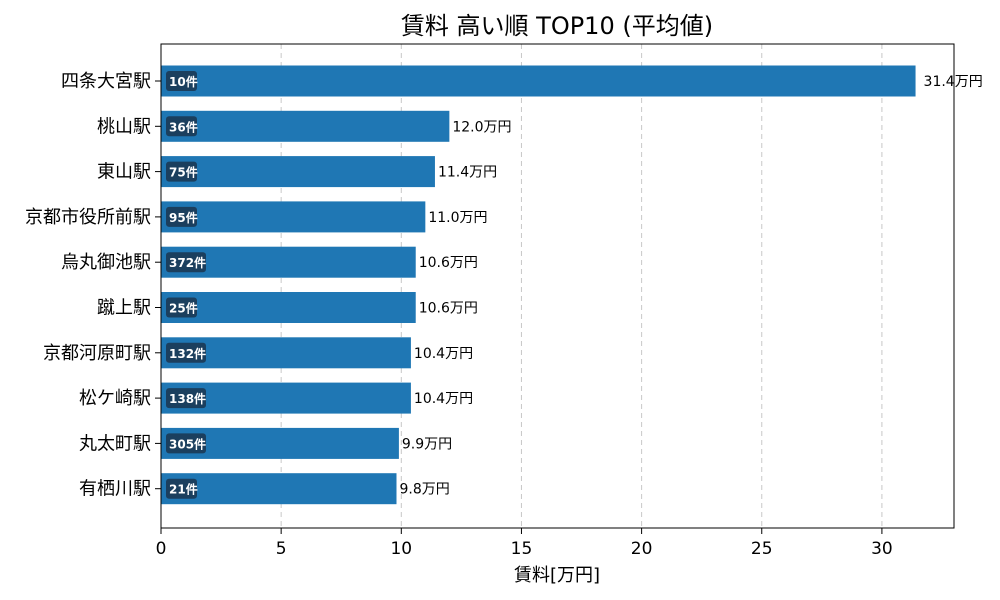 The image size is (1000, 600). Describe the element at coordinates (161, 549) in the screenshot. I see `x-tick-label: 0` at that location.